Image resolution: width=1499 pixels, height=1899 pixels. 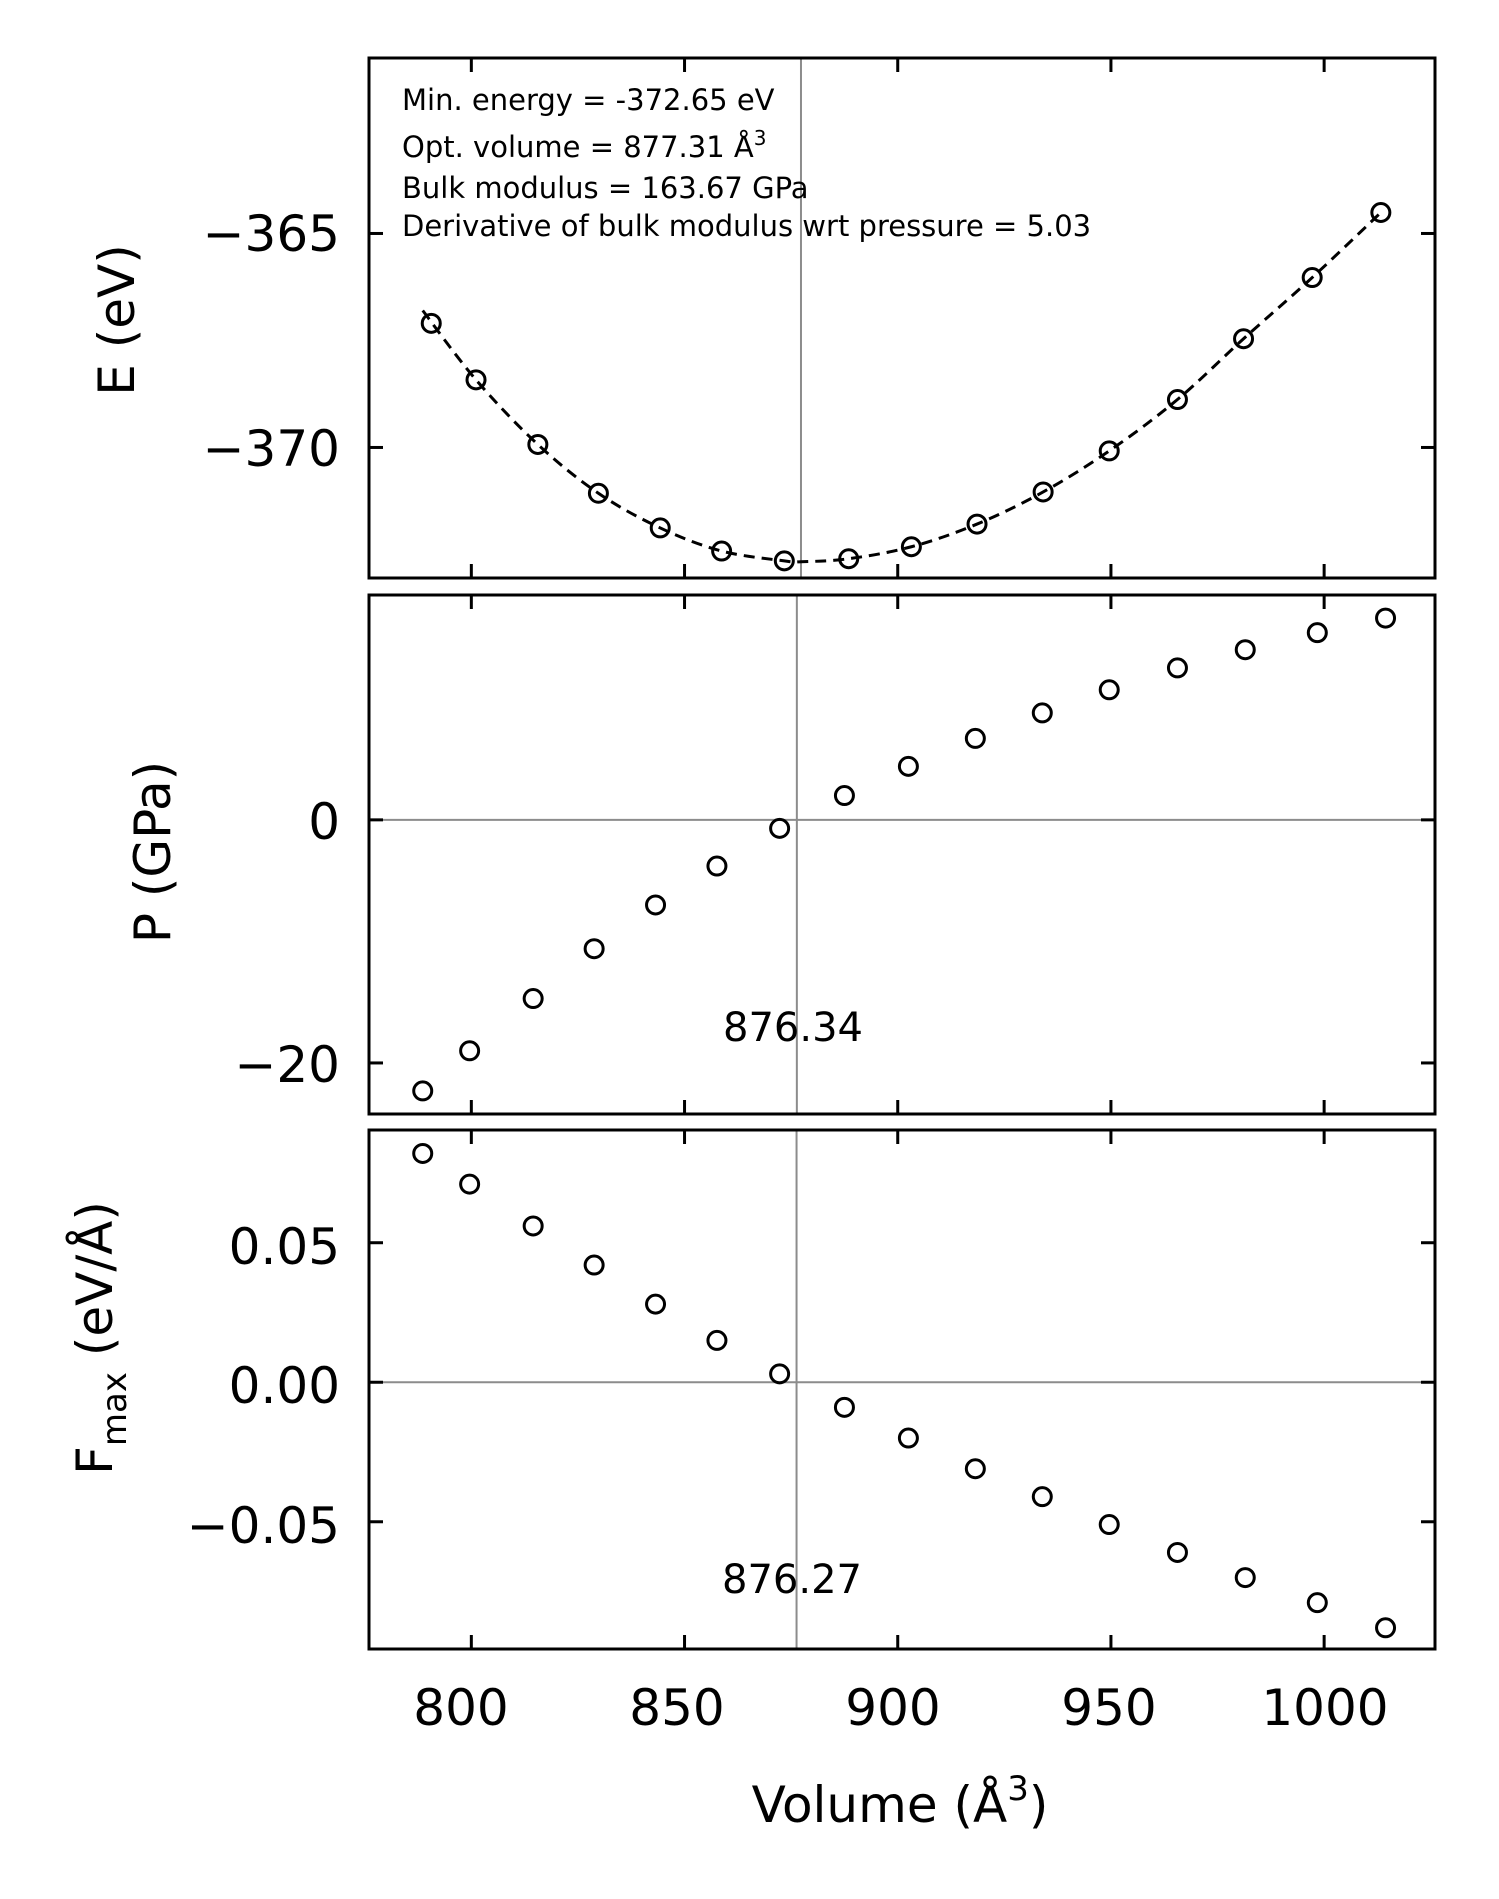 I want to click on pressure-ylabel: P (GPa), so click(x=153, y=852).